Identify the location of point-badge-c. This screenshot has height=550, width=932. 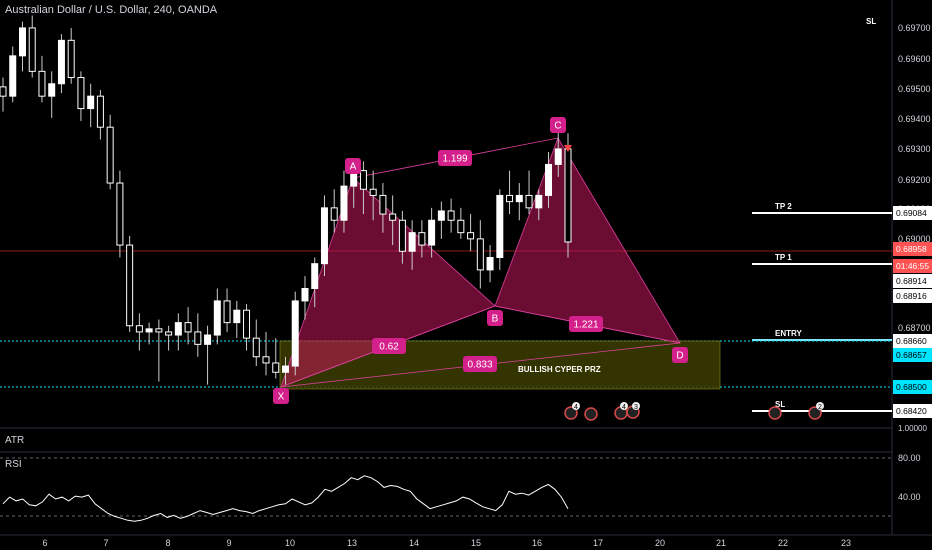
(558, 125).